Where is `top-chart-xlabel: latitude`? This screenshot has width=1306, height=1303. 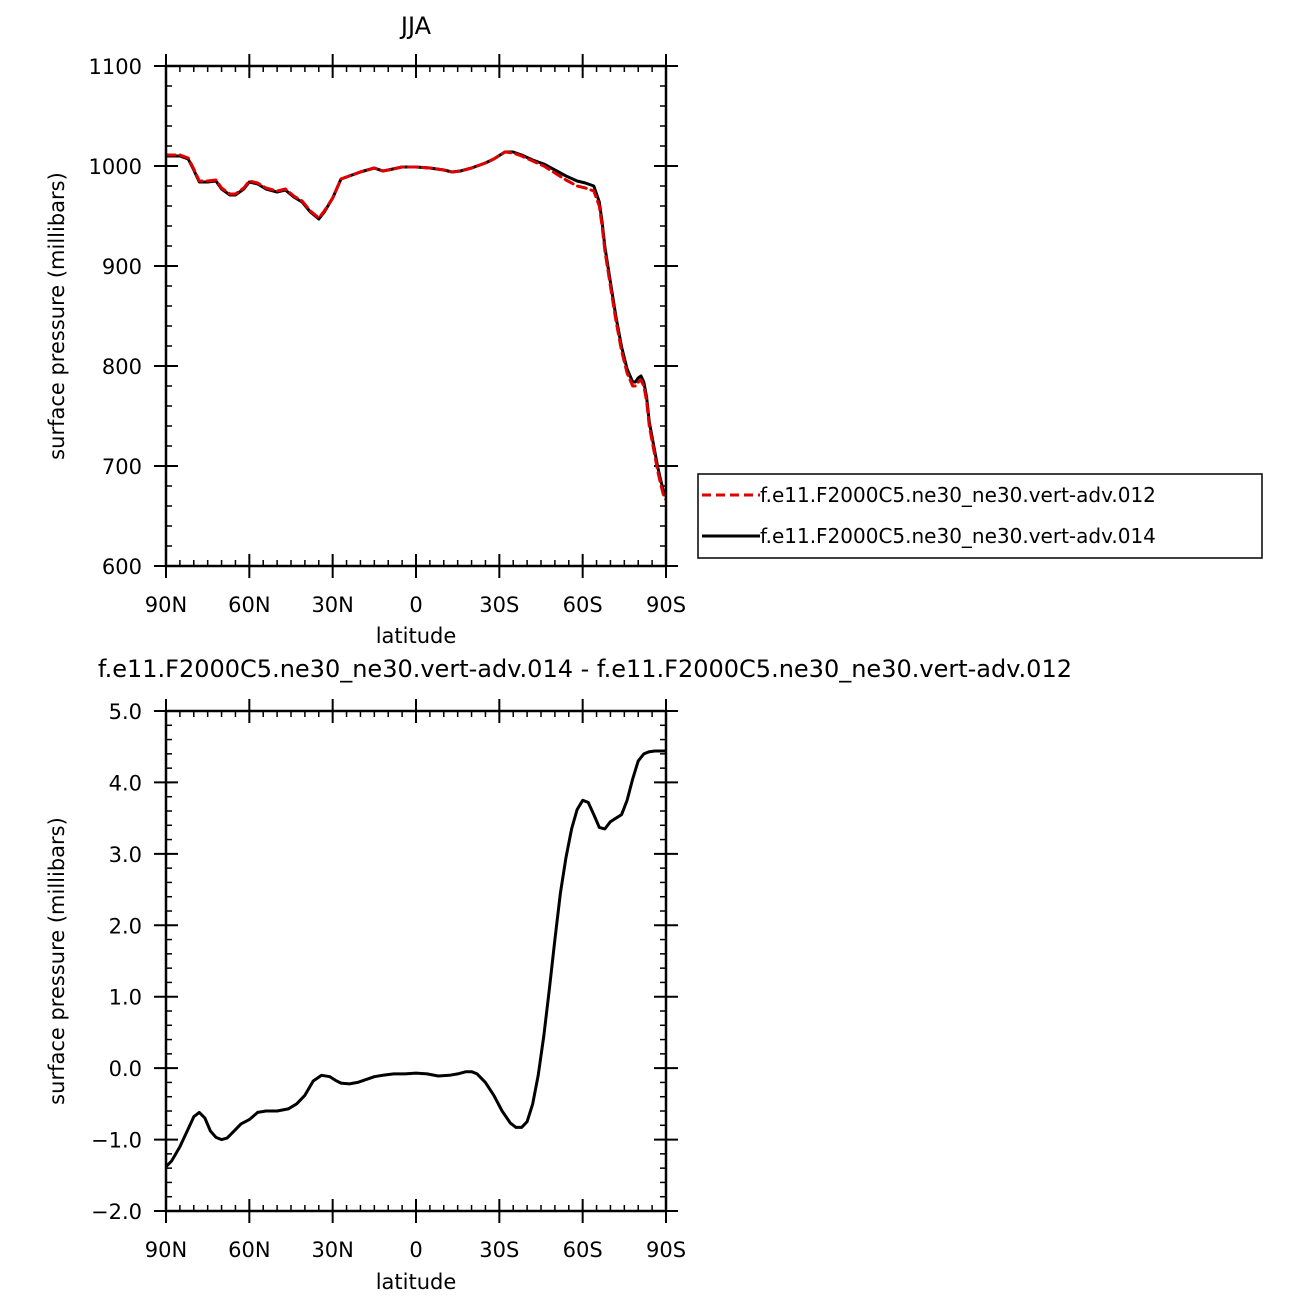 top-chart-xlabel: latitude is located at coordinates (416, 636).